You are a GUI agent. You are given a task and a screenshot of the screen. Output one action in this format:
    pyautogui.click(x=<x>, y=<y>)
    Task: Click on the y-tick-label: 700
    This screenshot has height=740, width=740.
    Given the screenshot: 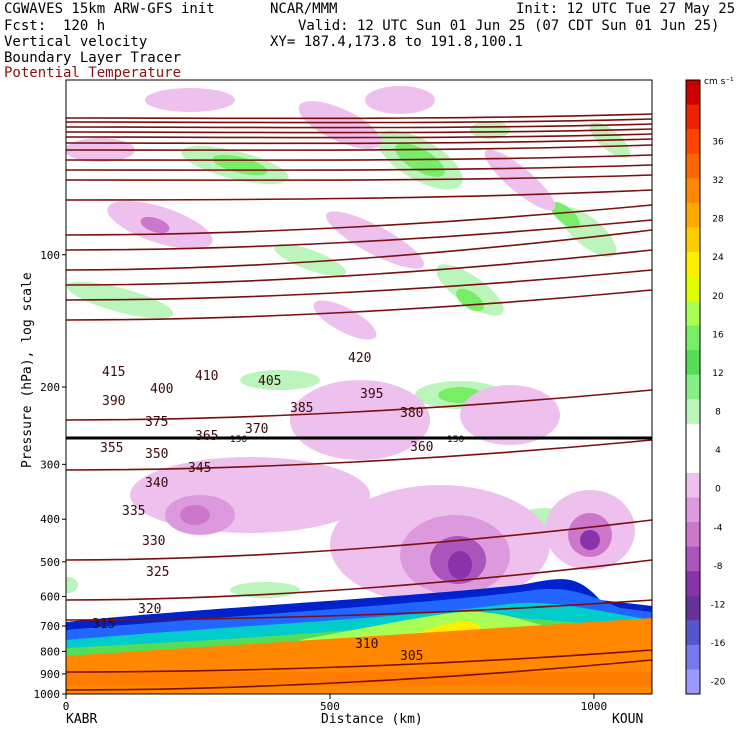 What is the action you would take?
    pyautogui.click(x=50, y=626)
    